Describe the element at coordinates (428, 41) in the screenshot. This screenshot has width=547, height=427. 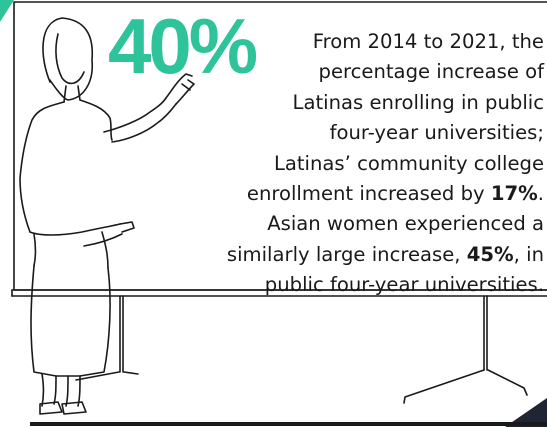
I see `text-line: From 2014 to 2021, the` at that location.